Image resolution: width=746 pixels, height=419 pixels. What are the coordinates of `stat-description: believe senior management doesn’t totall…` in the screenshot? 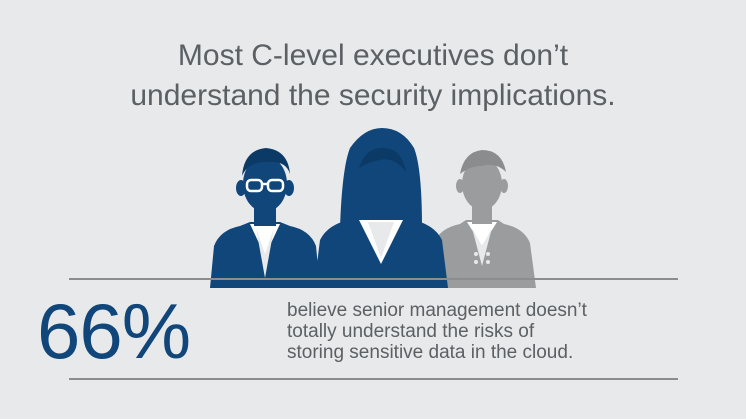 It's located at (487, 331).